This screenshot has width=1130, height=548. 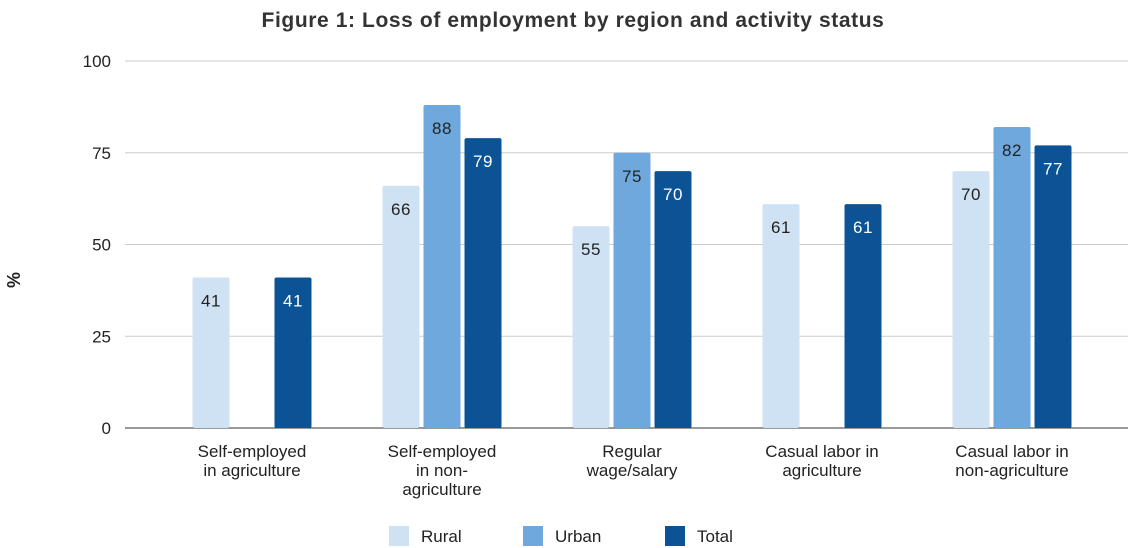 I want to click on data-label-total: 79, so click(x=483, y=161).